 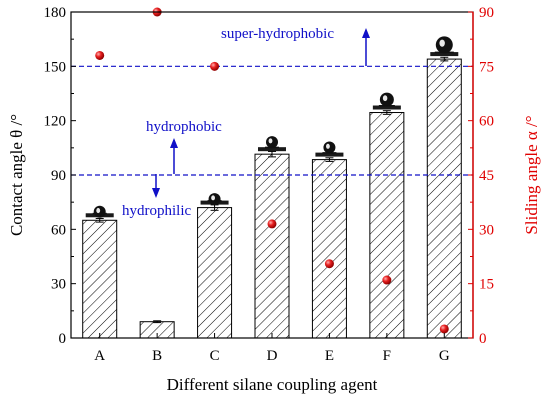 I want to click on left-tick-label: 120, so click(x=55, y=122).